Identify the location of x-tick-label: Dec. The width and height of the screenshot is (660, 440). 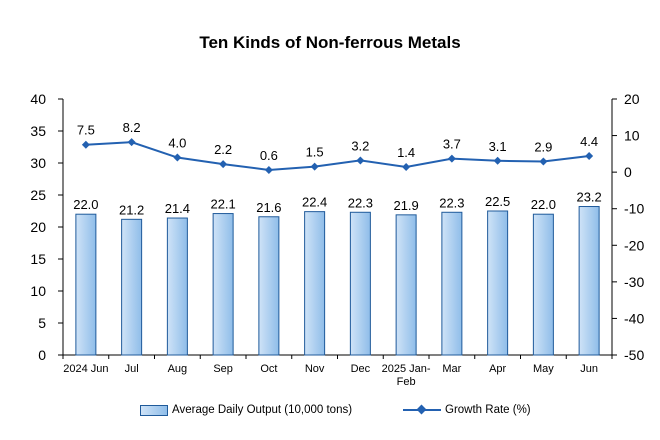
(361, 369).